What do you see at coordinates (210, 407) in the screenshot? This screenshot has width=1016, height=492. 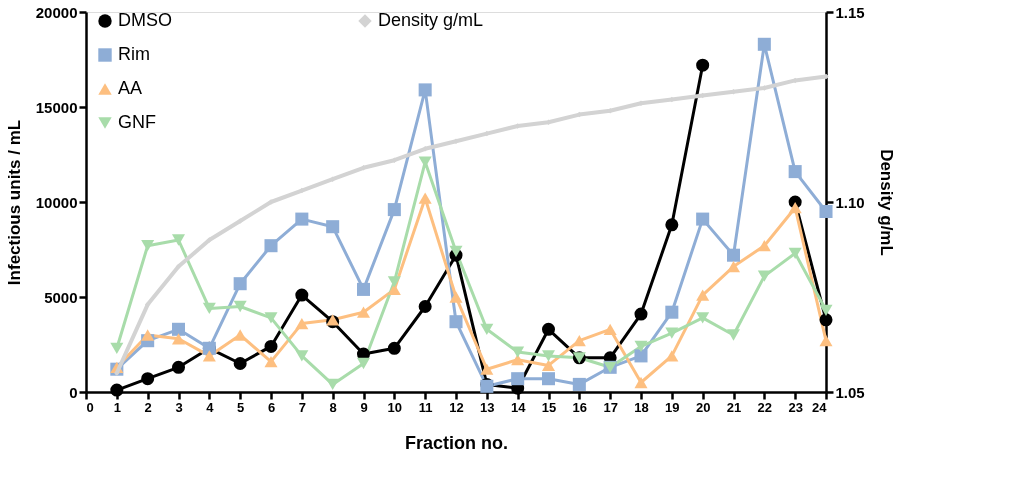 I see `x-tick-label: 4` at bounding box center [210, 407].